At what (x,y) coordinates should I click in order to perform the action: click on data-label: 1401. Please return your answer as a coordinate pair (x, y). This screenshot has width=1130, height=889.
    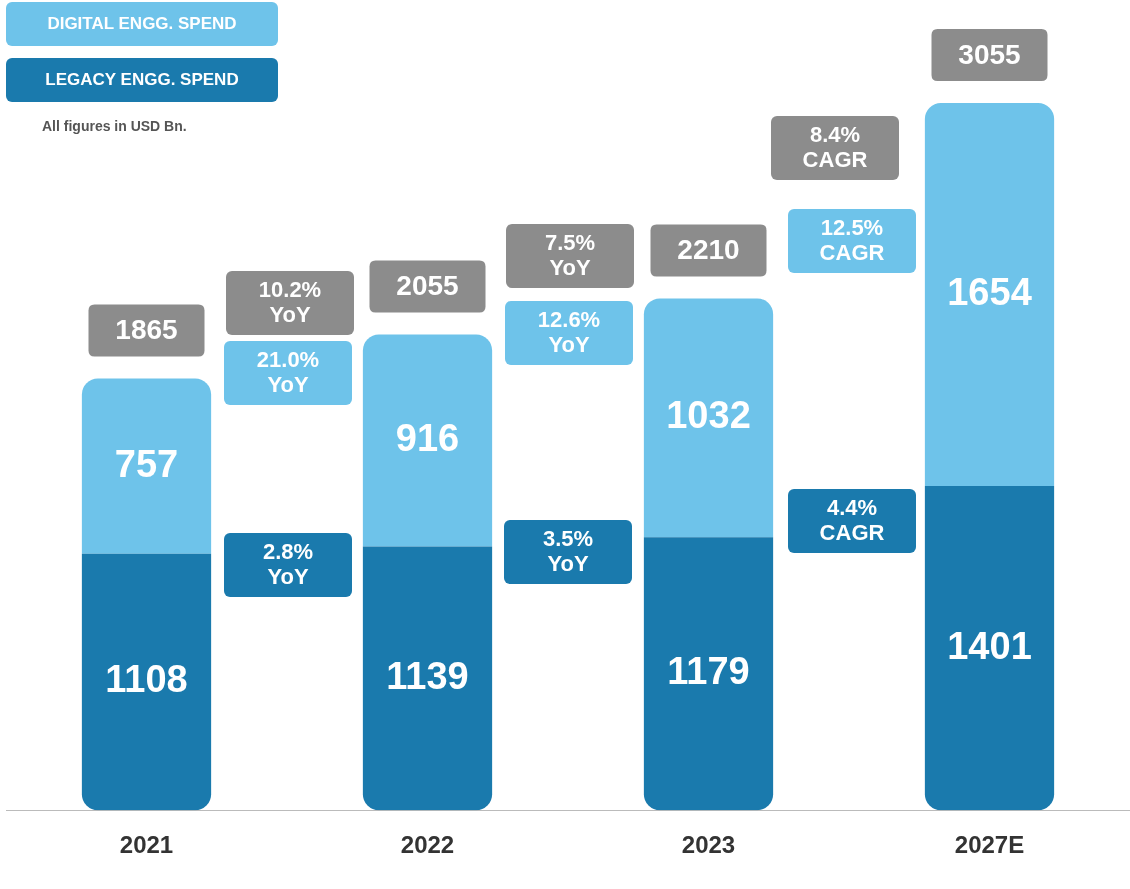
    Looking at the image, I should click on (989, 645).